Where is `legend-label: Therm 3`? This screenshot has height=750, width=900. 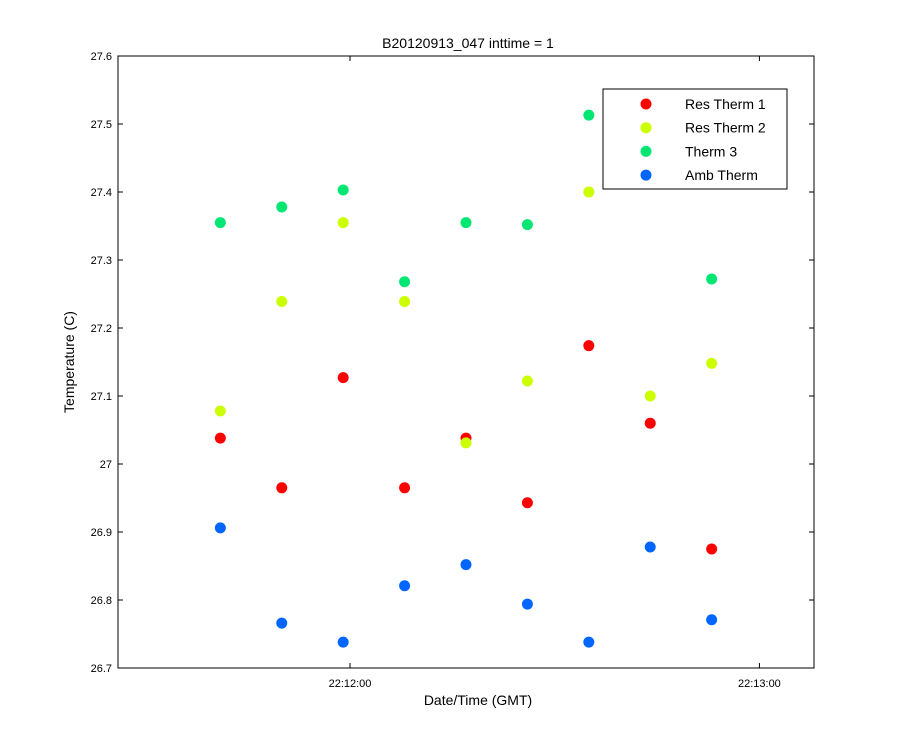
legend-label: Therm 3 is located at coordinates (711, 151).